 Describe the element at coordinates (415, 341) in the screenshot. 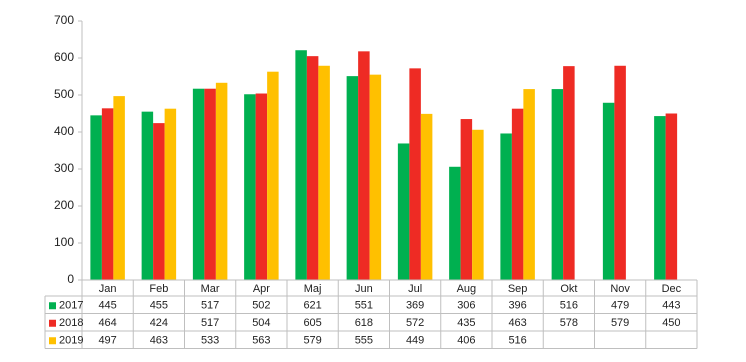

I see `table-value: 449` at that location.